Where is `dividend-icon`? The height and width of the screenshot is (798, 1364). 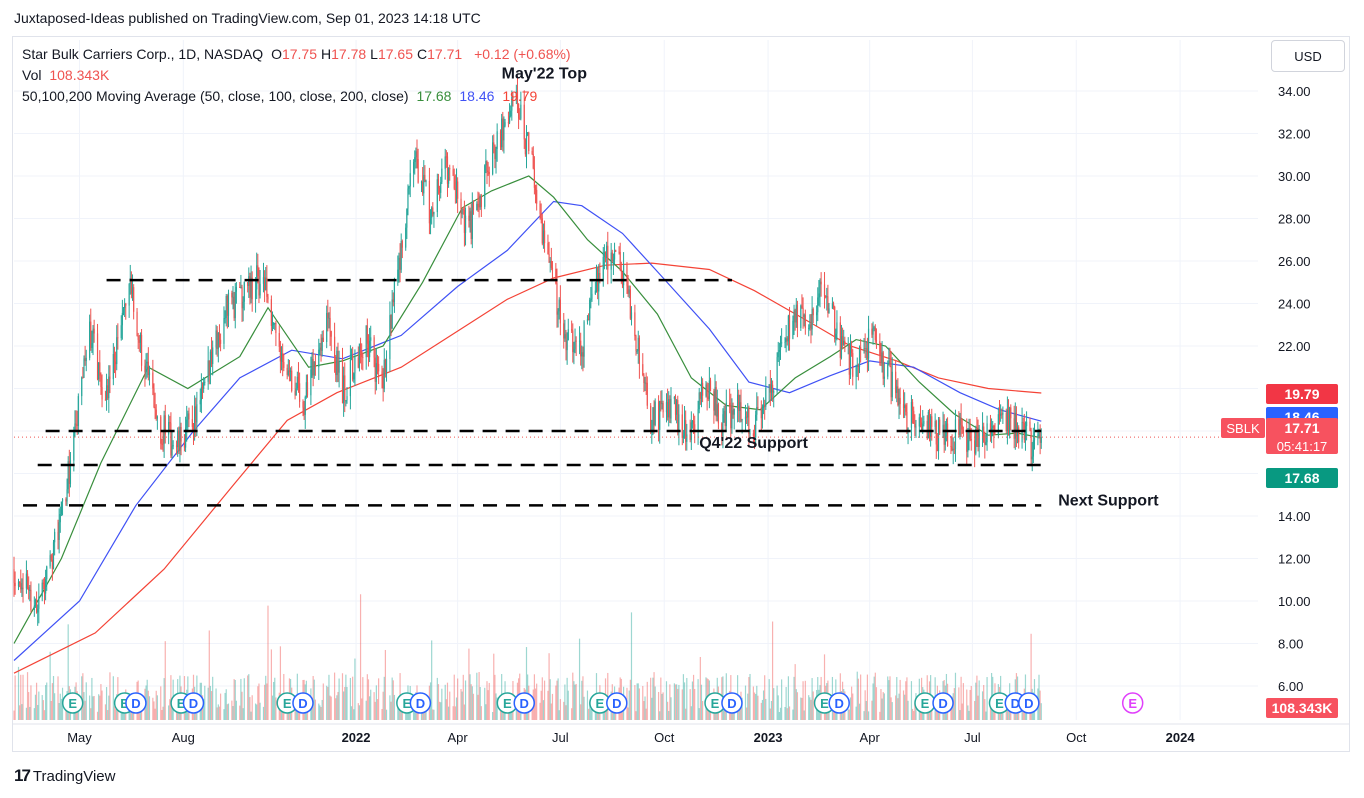
dividend-icon is located at coordinates (420, 703).